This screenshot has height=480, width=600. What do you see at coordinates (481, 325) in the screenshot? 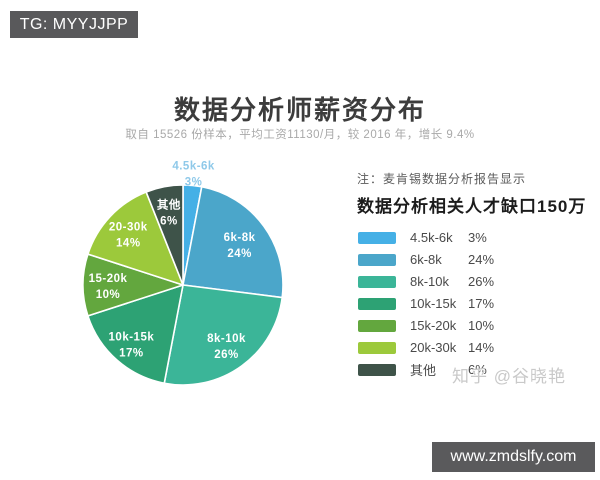
I see `legend-percent: 10%` at bounding box center [481, 325].